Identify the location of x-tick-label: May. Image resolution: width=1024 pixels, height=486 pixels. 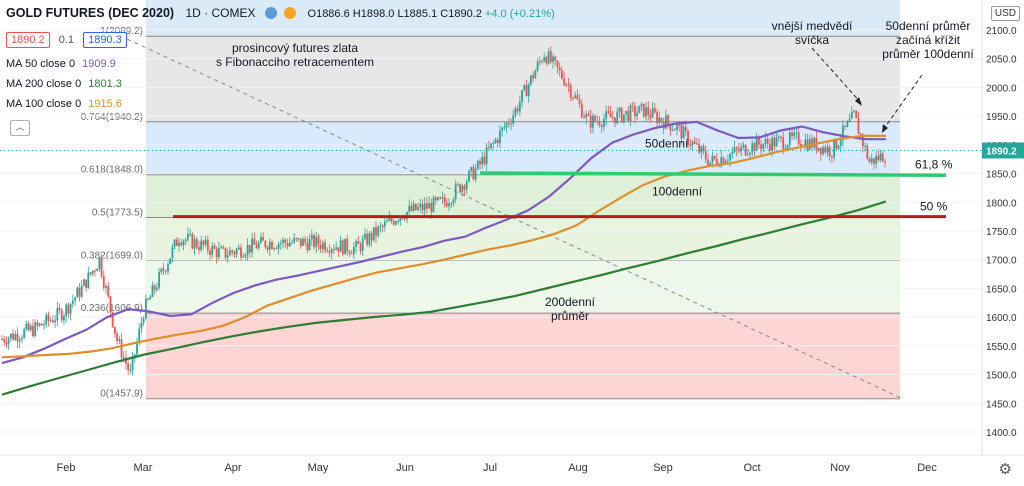
(318, 468).